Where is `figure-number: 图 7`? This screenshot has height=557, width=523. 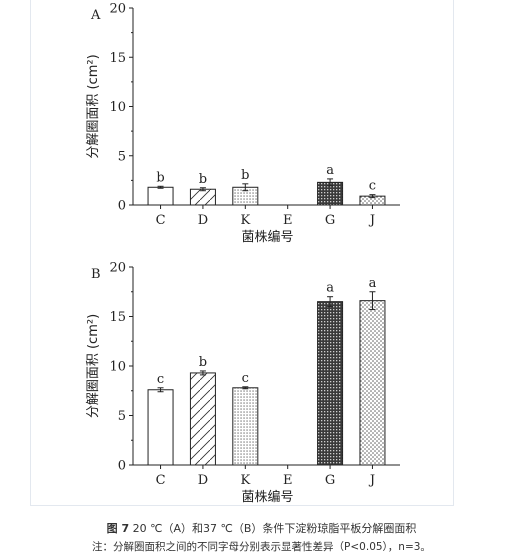 figure-number: 图 7 is located at coordinates (118, 528).